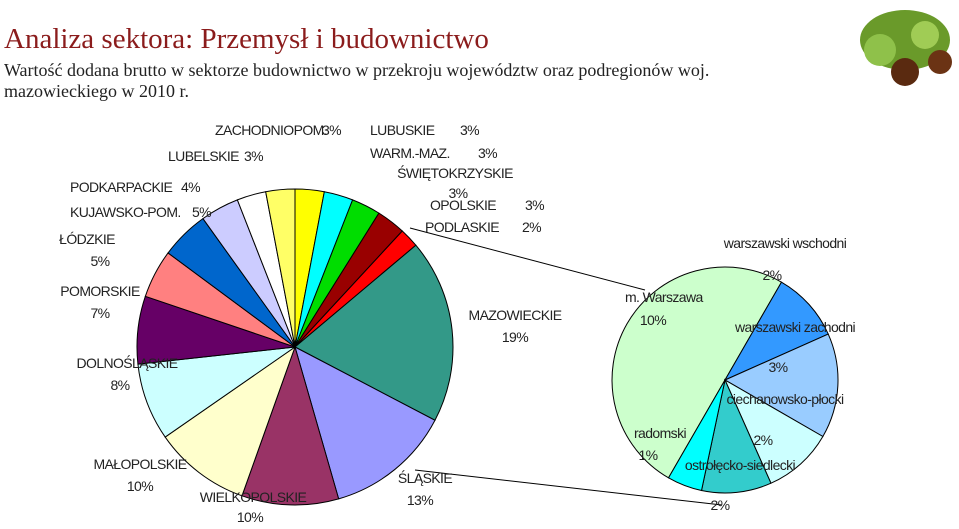  What do you see at coordinates (271, 130) in the screenshot?
I see `slice-label: ZACHODNIOPOM.` at bounding box center [271, 130].